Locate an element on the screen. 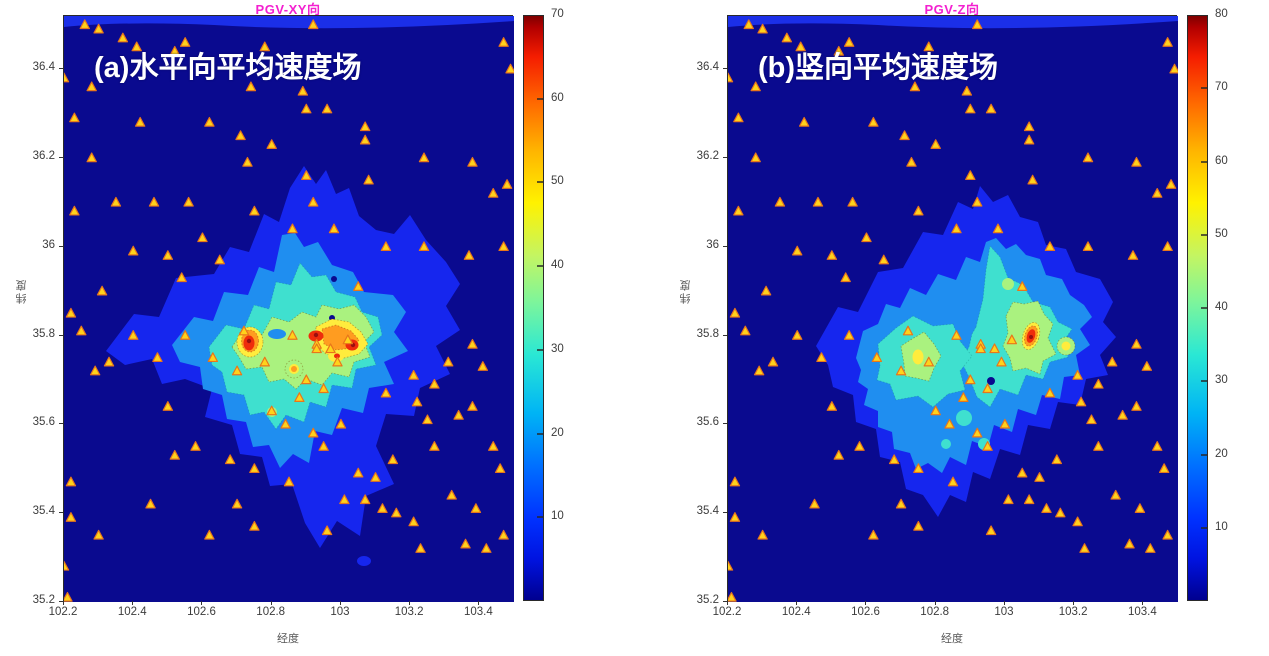 This screenshot has height=656, width=1269. contour-hole-lightblue is located at coordinates (277, 334).